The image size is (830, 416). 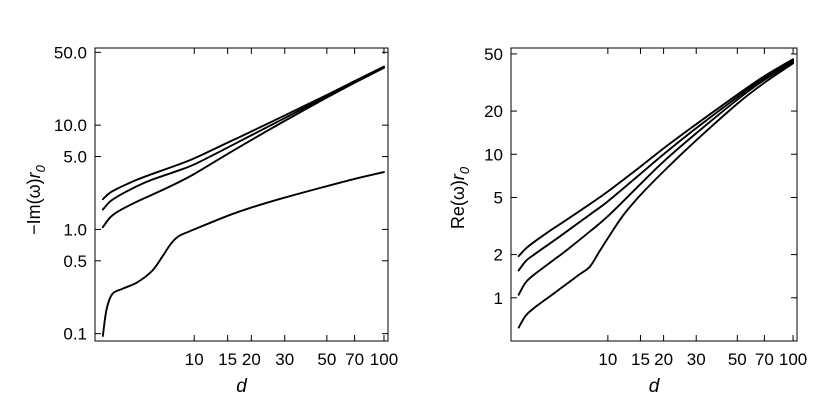 What do you see at coordinates (498, 298) in the screenshot?
I see `y-tick-label: 1` at bounding box center [498, 298].